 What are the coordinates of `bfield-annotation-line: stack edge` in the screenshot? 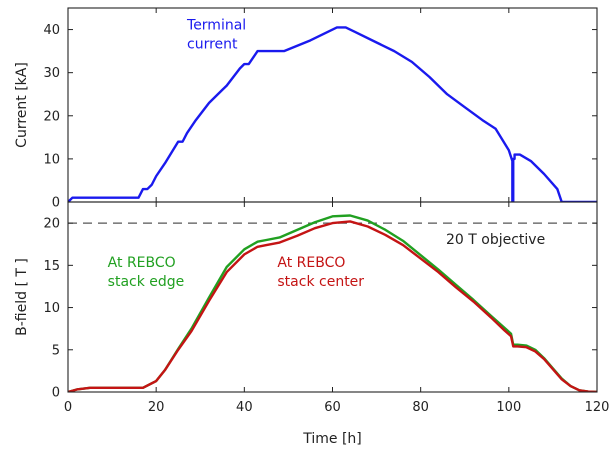 It's located at (146, 282).